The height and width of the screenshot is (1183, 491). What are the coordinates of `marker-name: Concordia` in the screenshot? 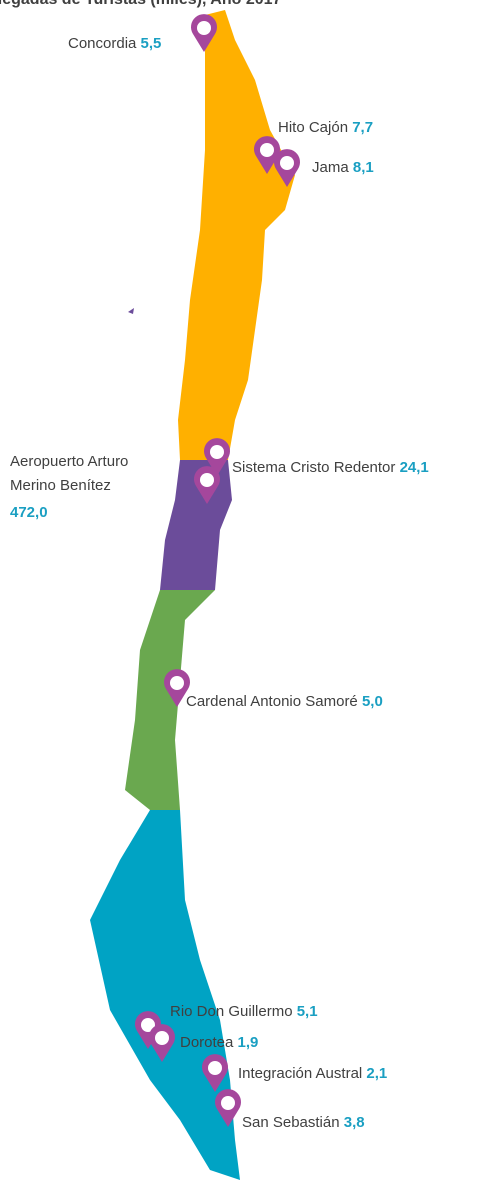 It's located at (102, 43).